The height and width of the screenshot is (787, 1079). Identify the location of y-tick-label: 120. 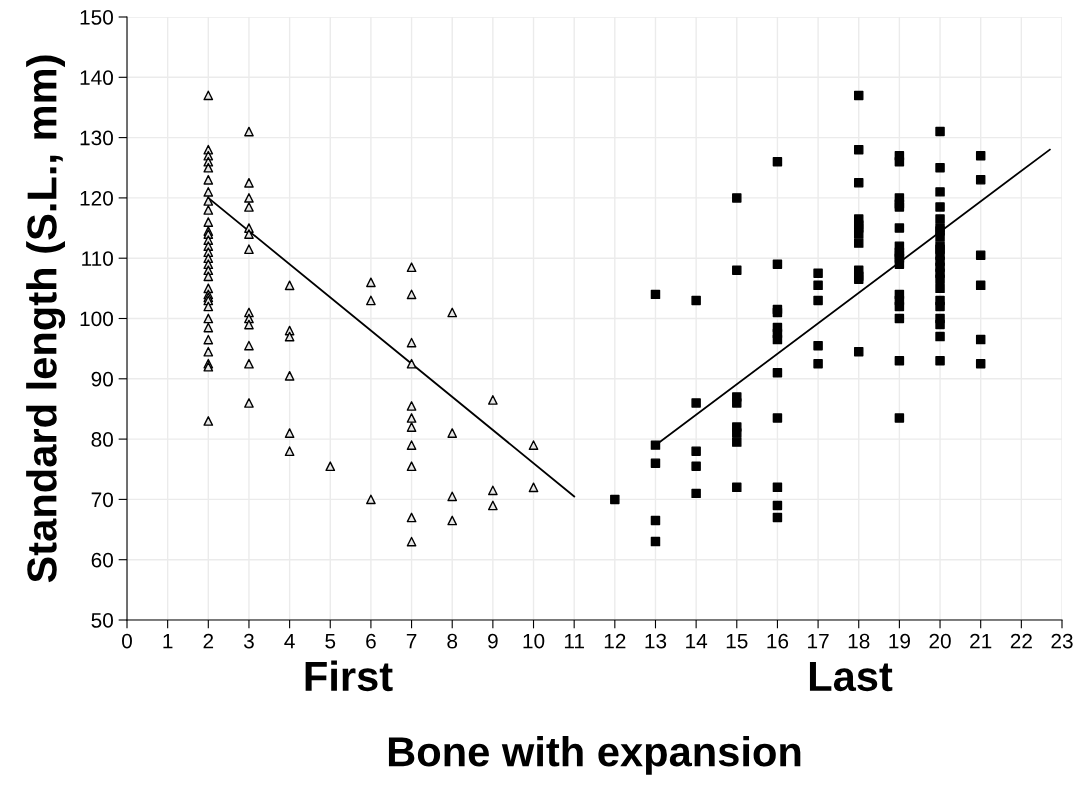
(96, 198).